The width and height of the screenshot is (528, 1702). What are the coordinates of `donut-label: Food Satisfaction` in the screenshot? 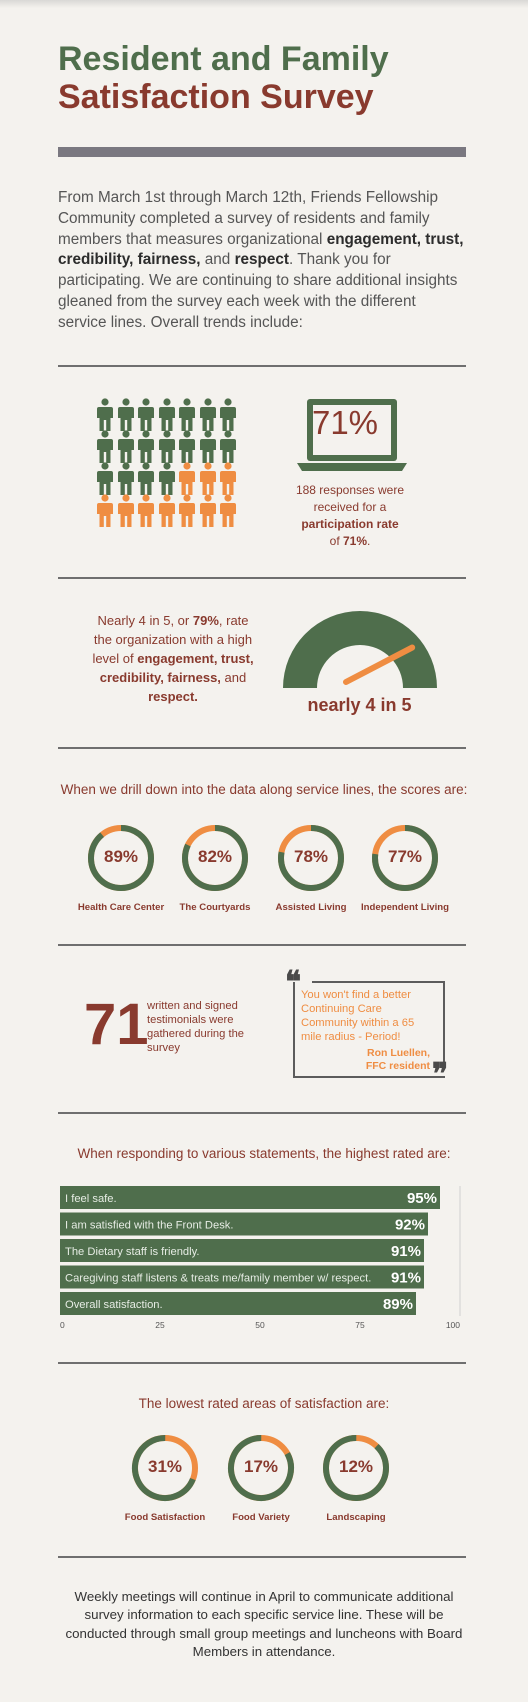 It's located at (165, 1517).